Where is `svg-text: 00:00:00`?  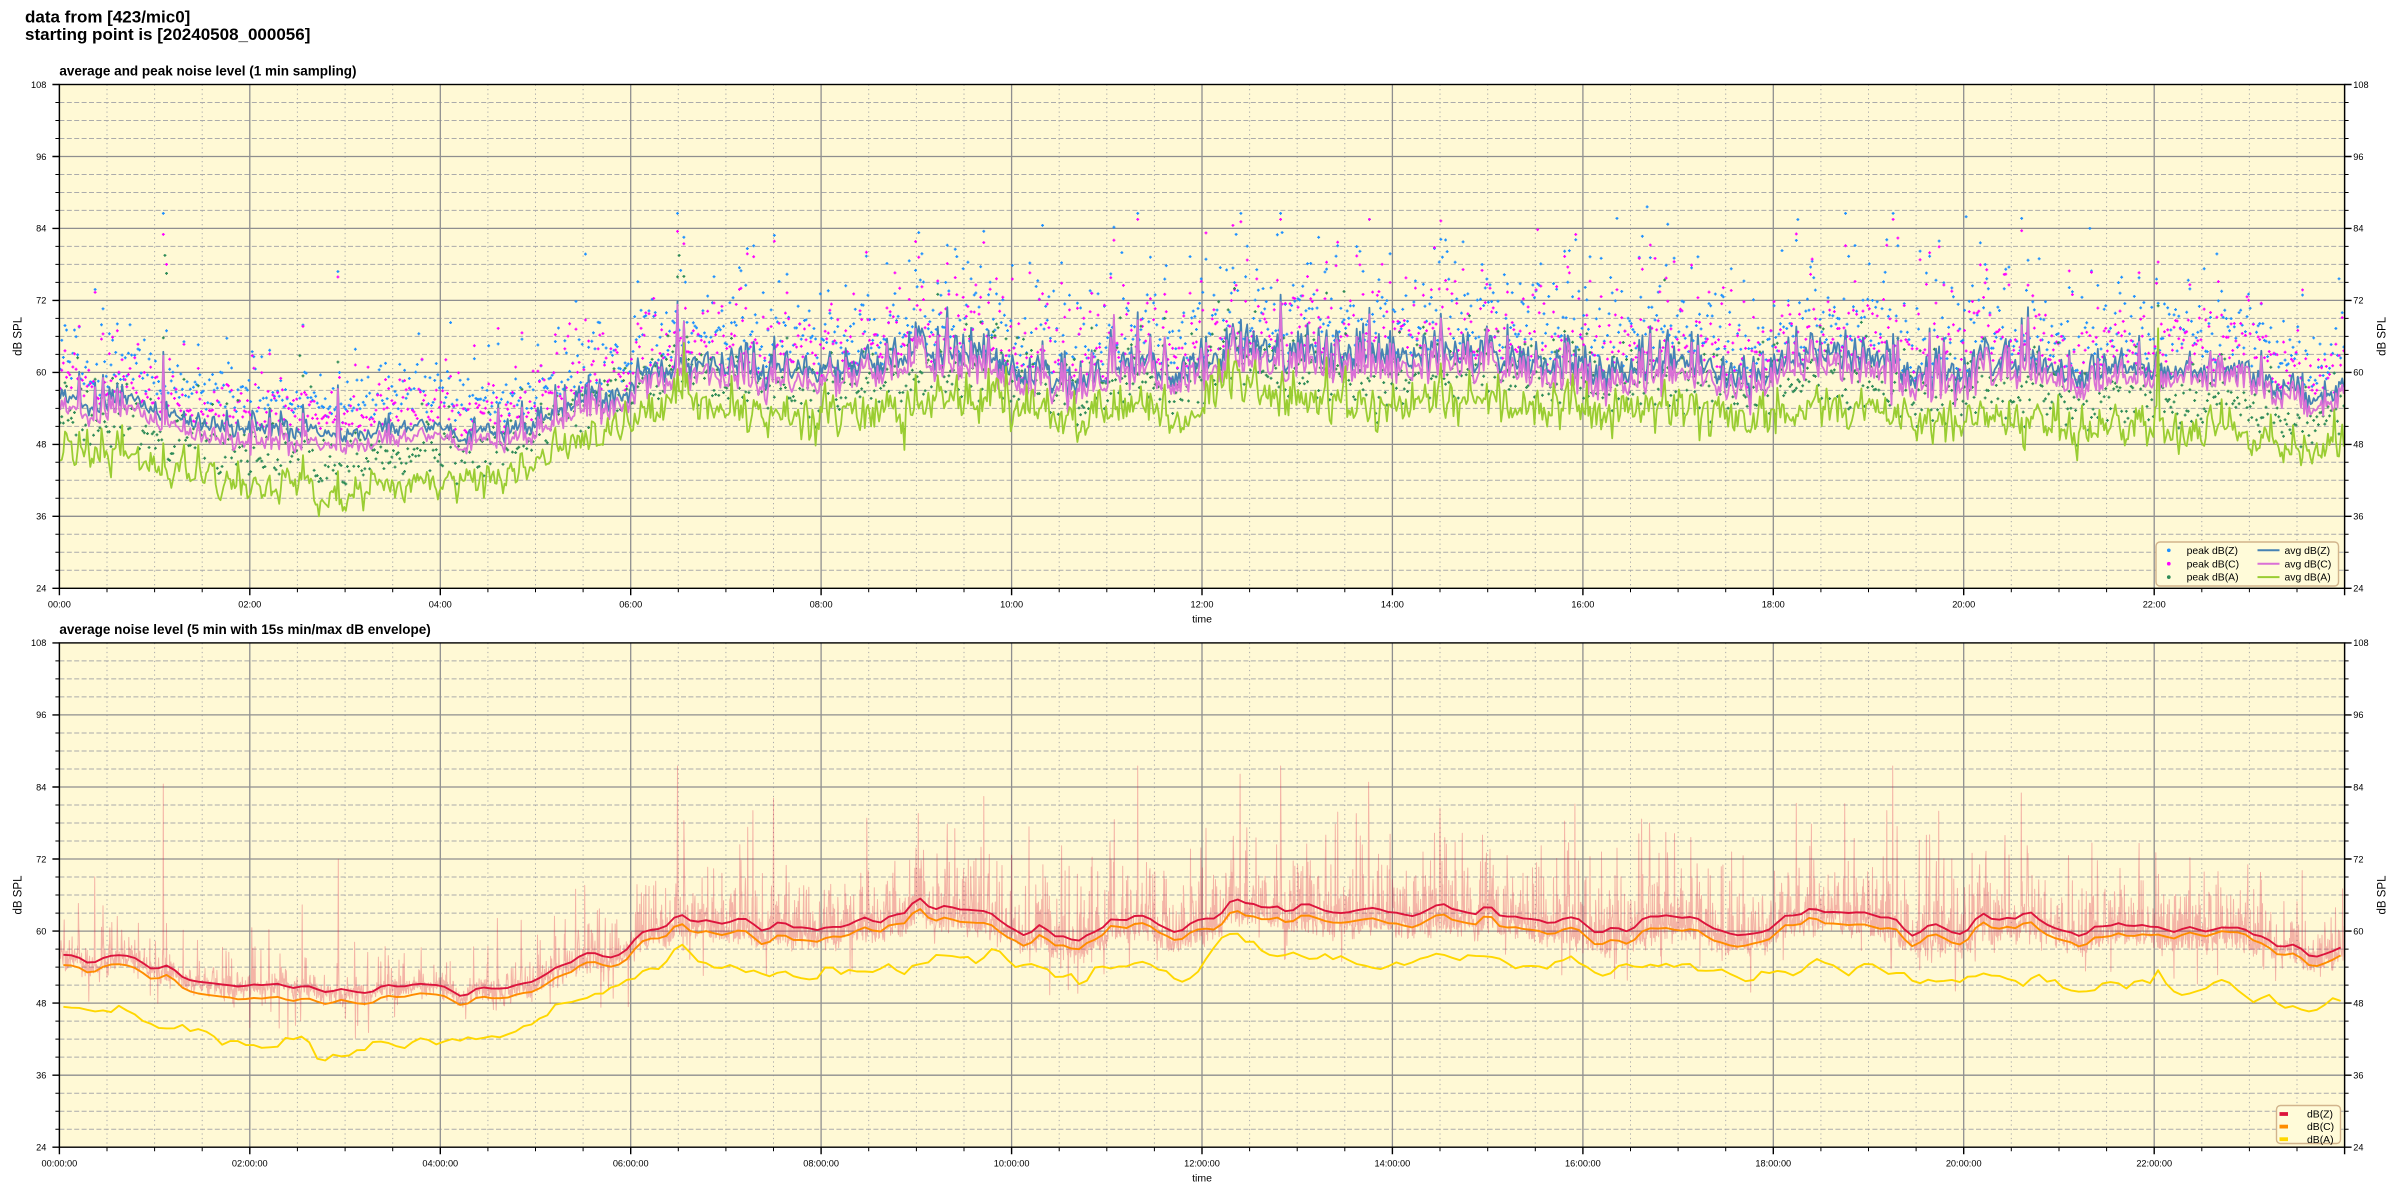 svg-text: 00:00:00 is located at coordinates (60, 1164).